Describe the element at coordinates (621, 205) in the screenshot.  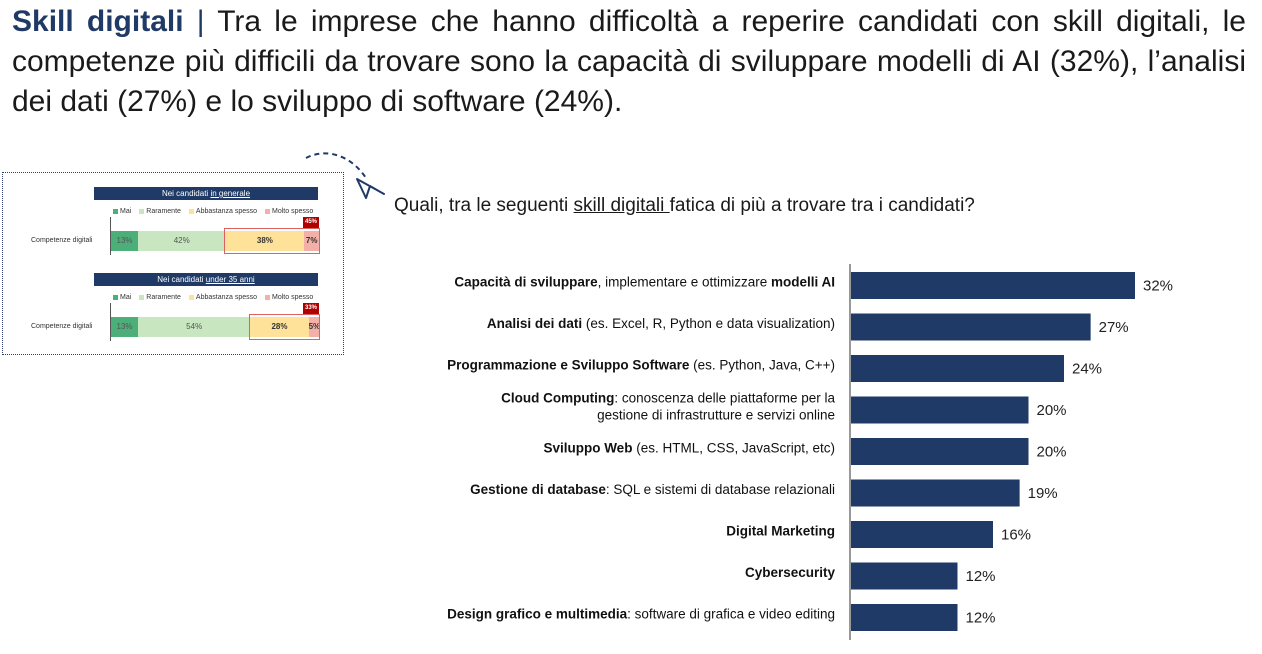
I see `question-underlined: skill digitali` at that location.